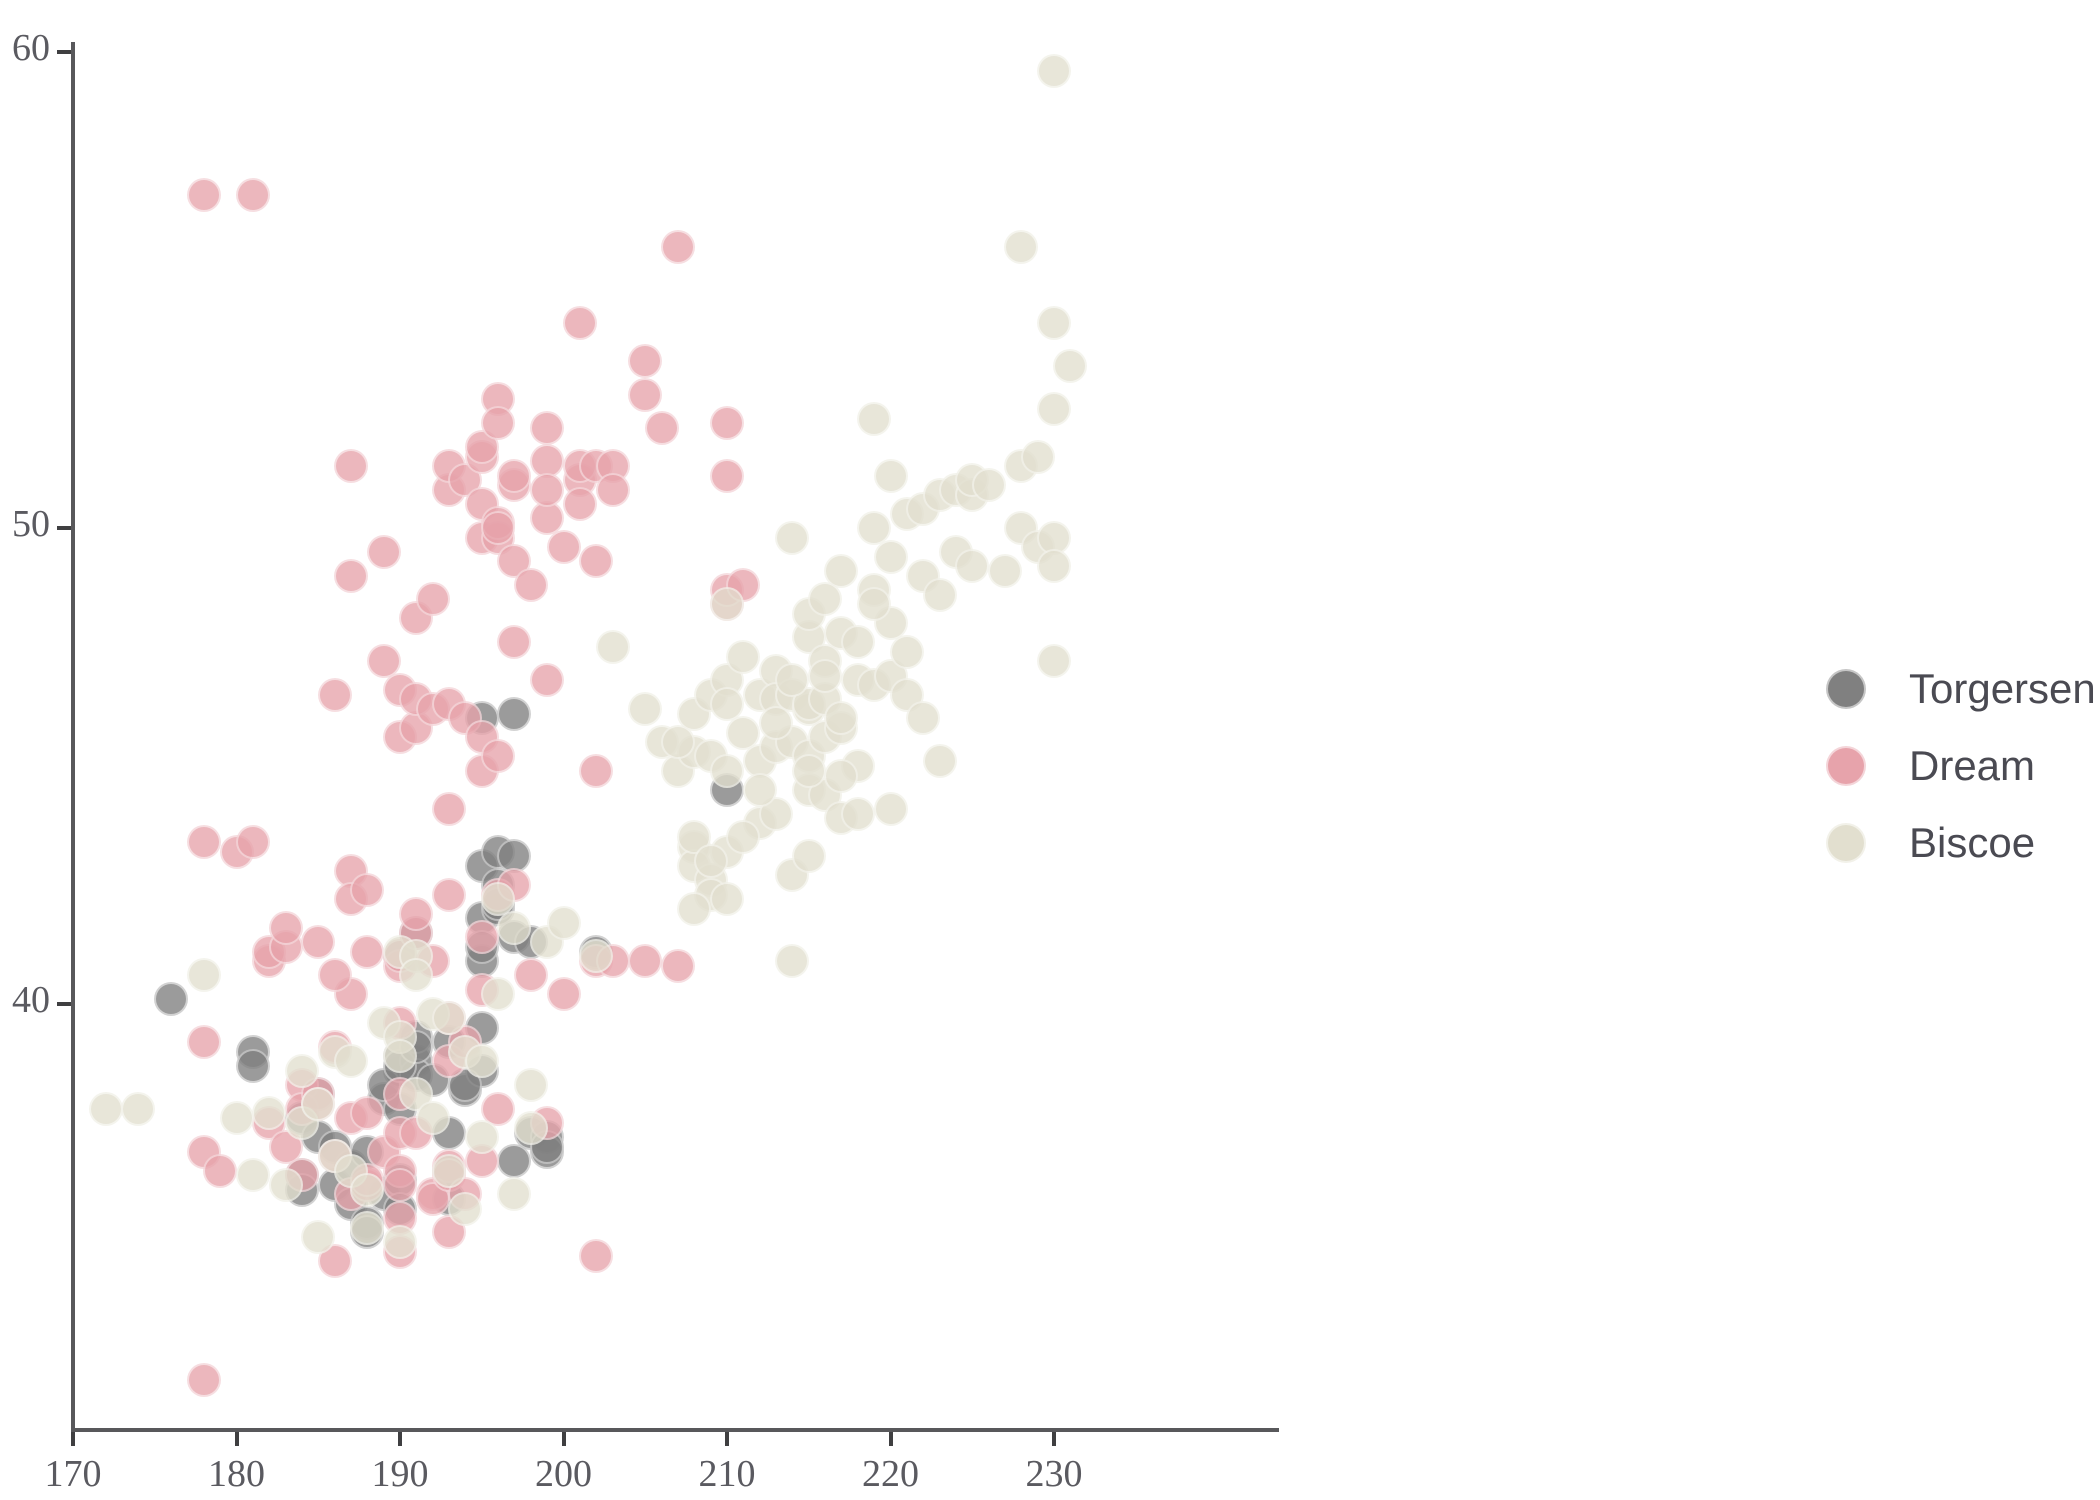 This screenshot has width=2100, height=1500. What do you see at coordinates (31, 1000) in the screenshot?
I see `y-tick-label-40: 40` at bounding box center [31, 1000].